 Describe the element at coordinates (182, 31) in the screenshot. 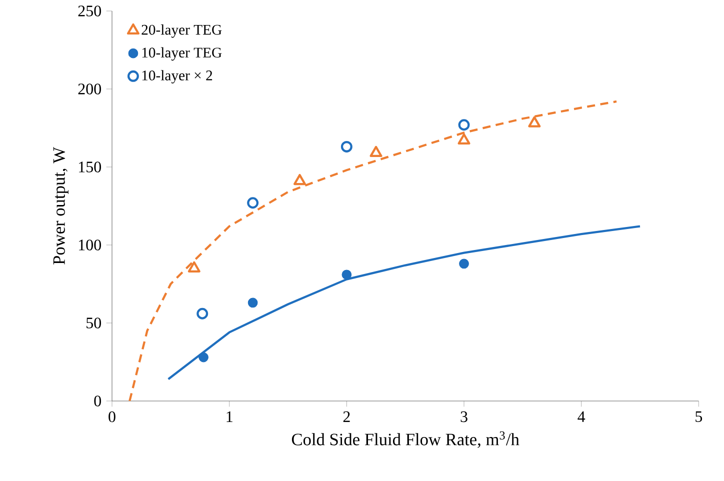

I see `legend-label: 20-layer TEG` at that location.